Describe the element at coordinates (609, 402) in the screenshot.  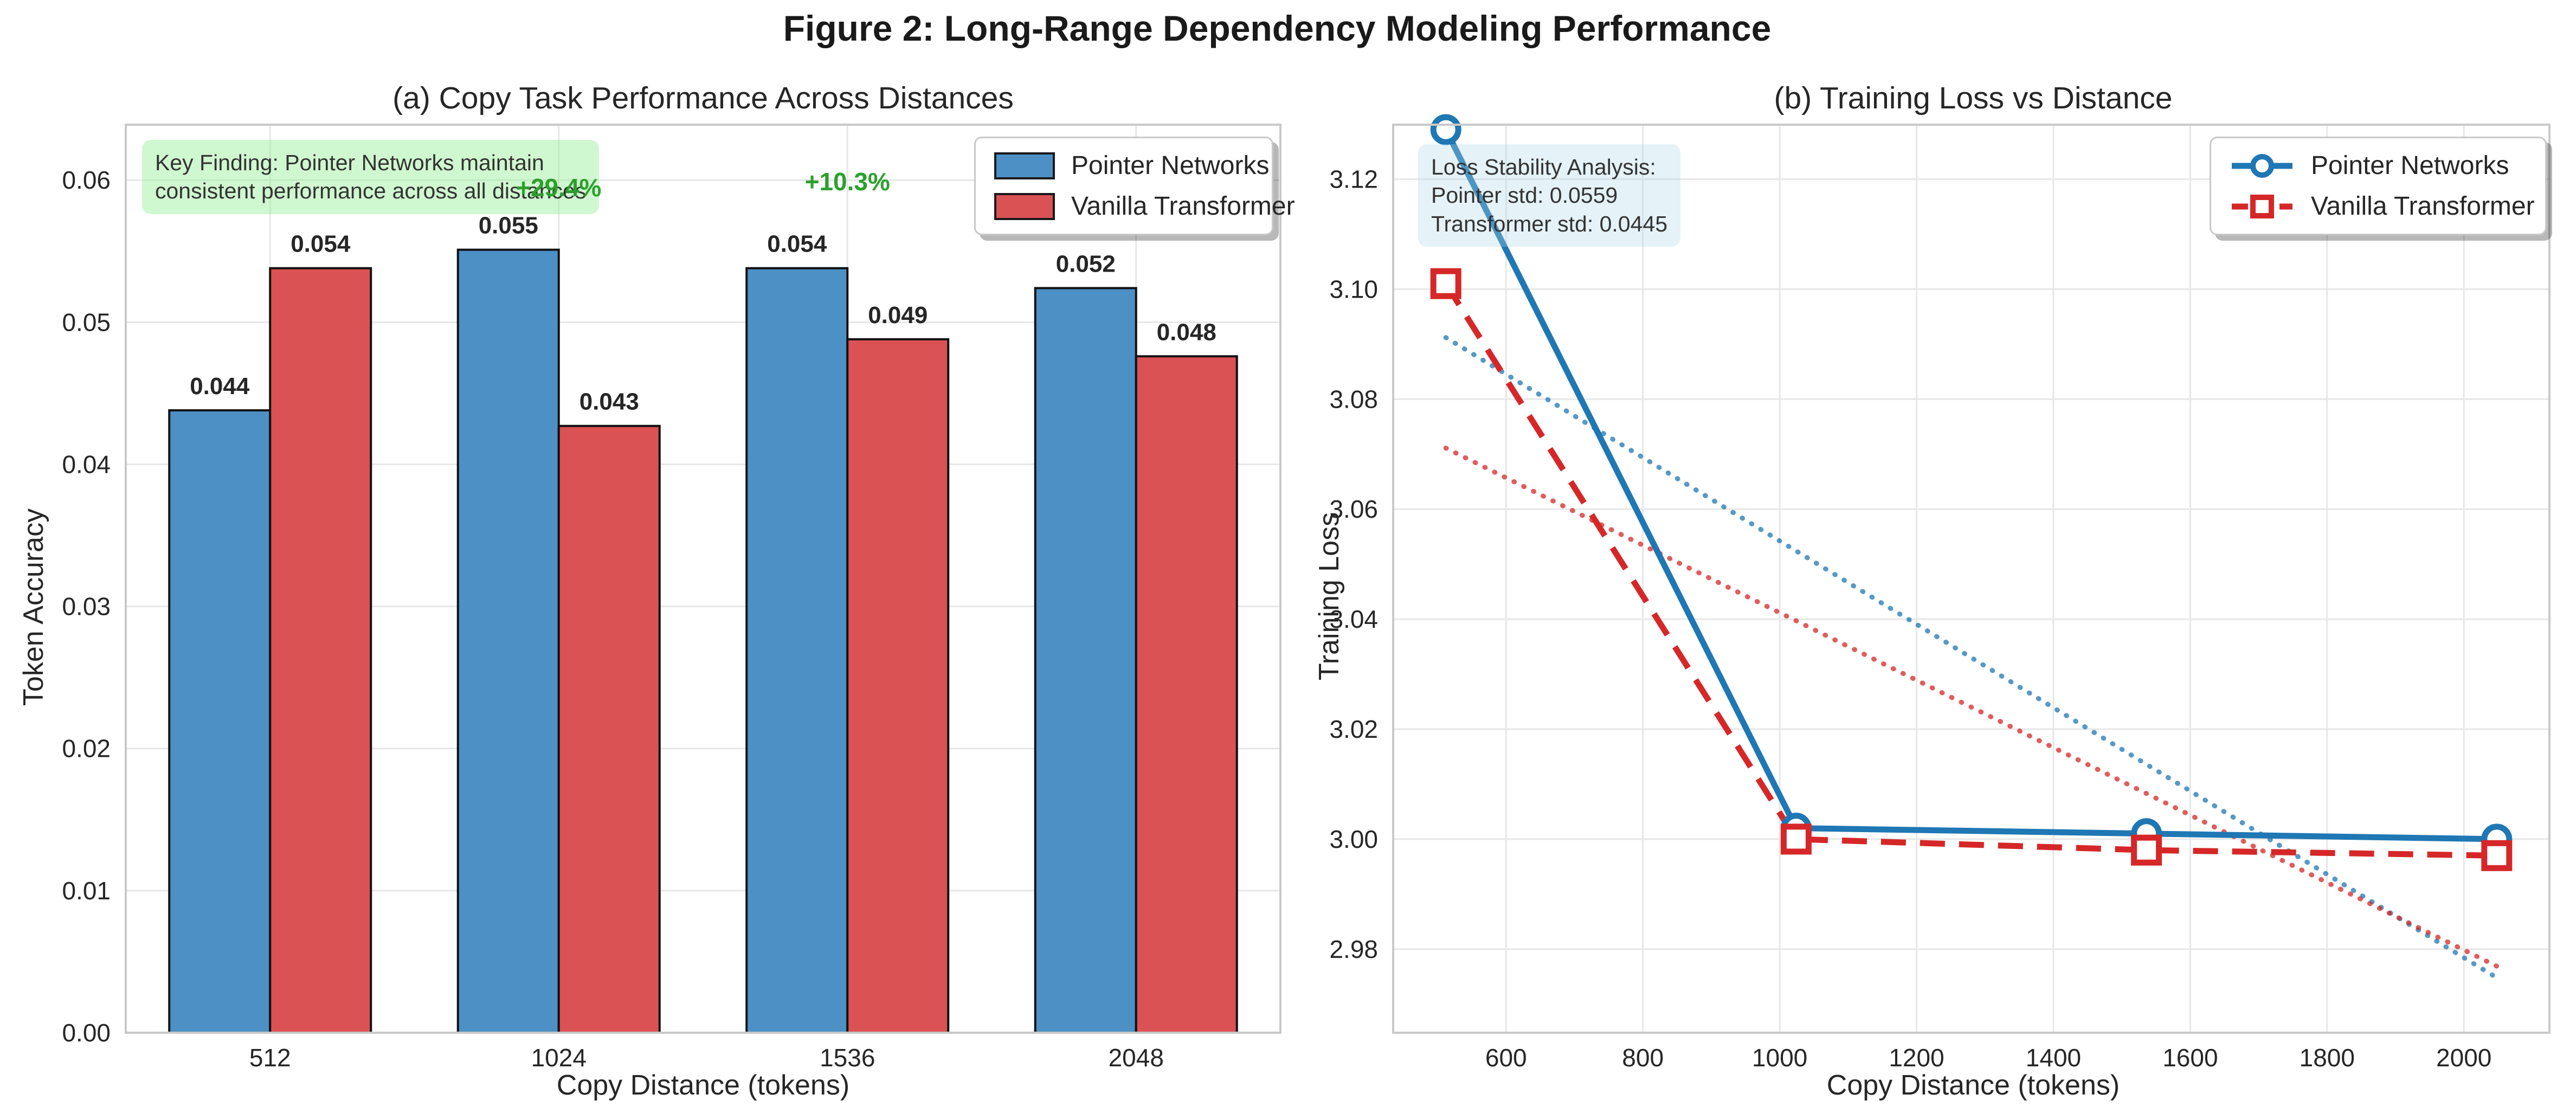
I see `bar-value-label: 0.043` at that location.